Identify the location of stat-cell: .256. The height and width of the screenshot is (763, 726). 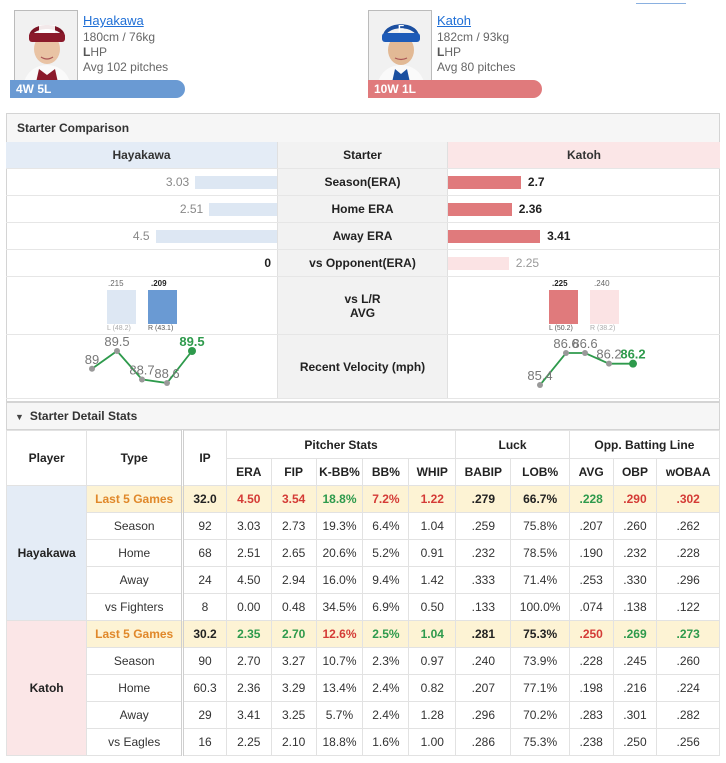
(688, 742).